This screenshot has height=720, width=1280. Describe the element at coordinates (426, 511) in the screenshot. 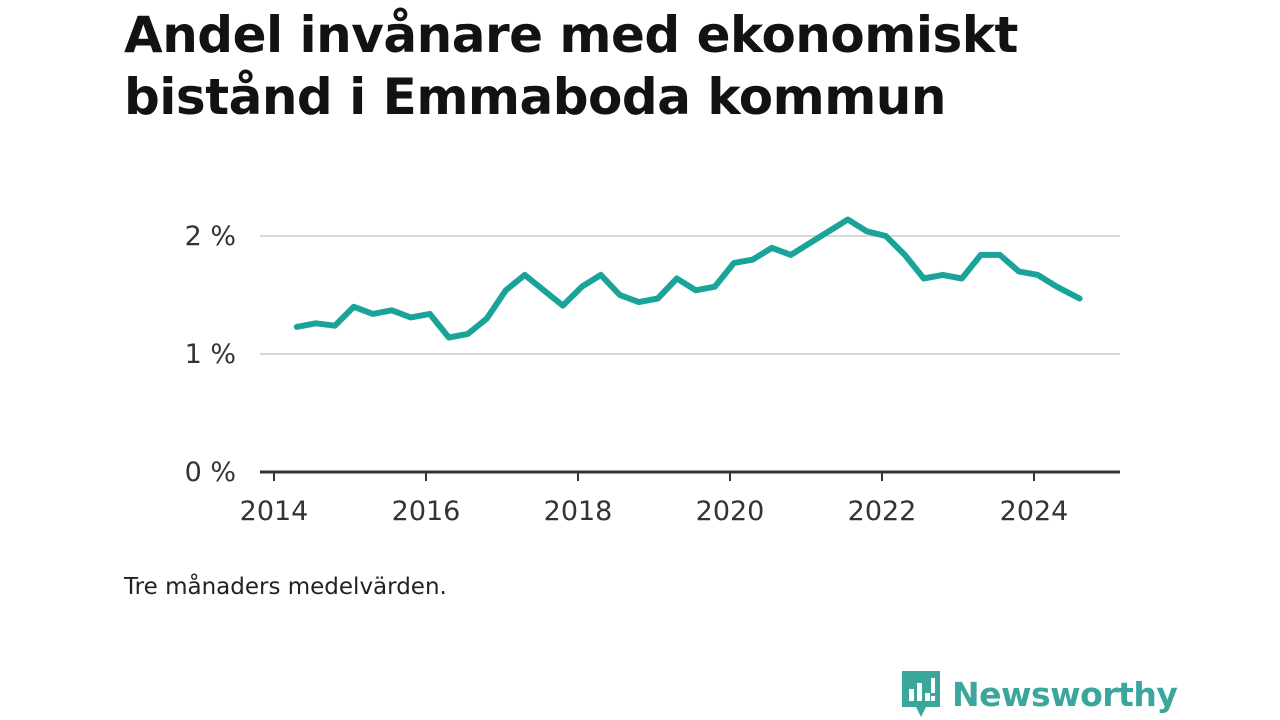

I see `x-tick-label: 2016` at that location.